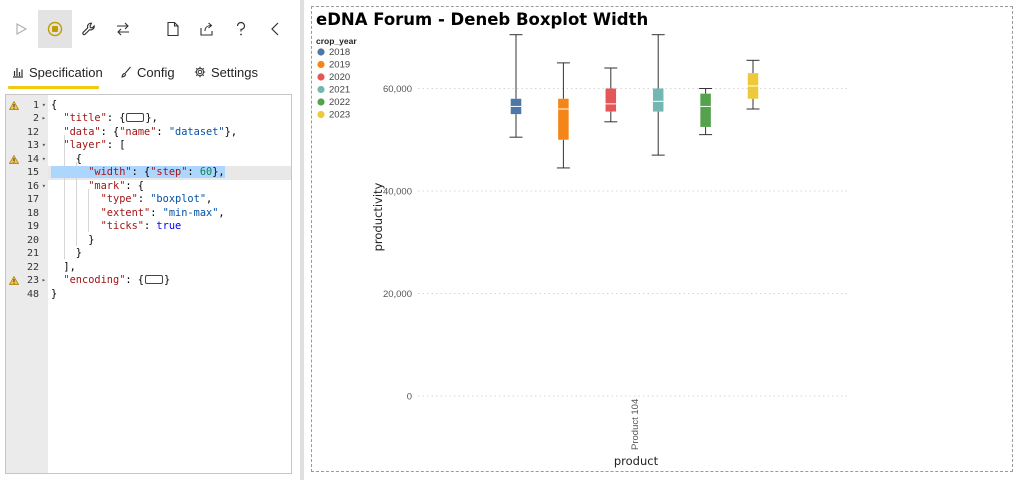 This screenshot has width=1035, height=480. Describe the element at coordinates (27, 268) in the screenshot. I see `line-number: 22` at that location.